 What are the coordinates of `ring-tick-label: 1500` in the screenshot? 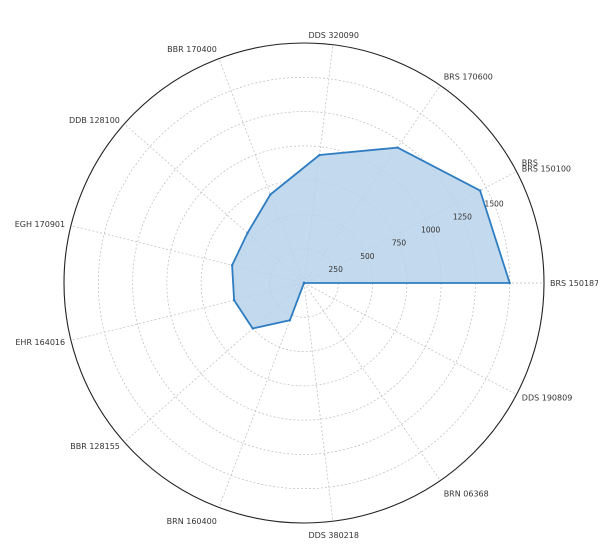 It's located at (494, 203).